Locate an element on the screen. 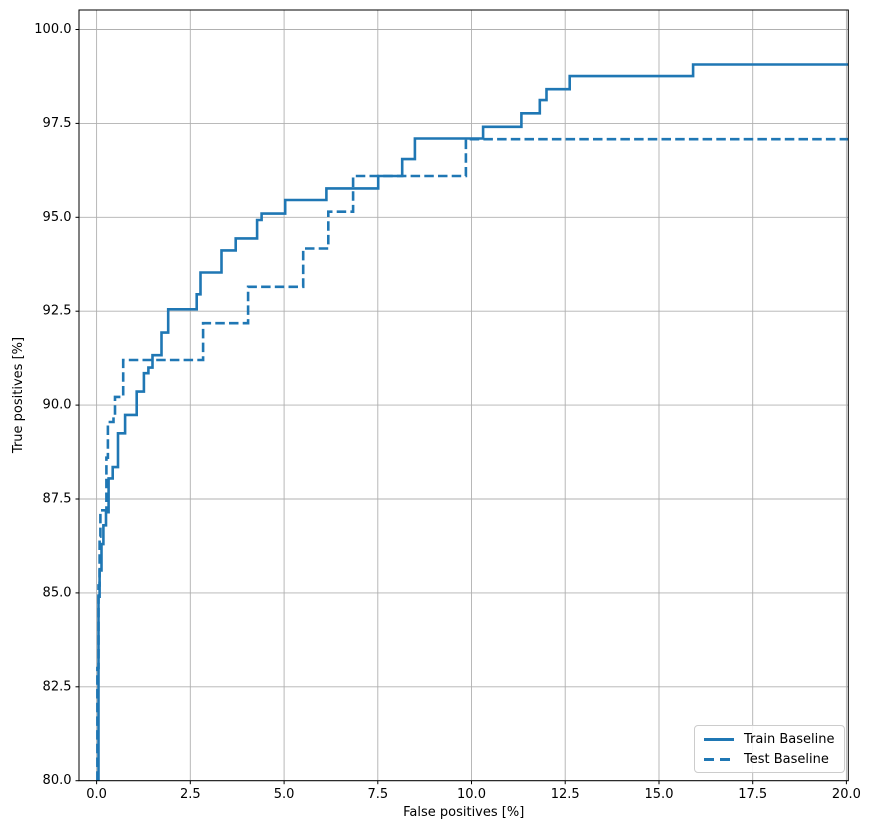 This screenshot has width=874, height=833. legend-label-train-baseline: Train Baseline is located at coordinates (789, 739).